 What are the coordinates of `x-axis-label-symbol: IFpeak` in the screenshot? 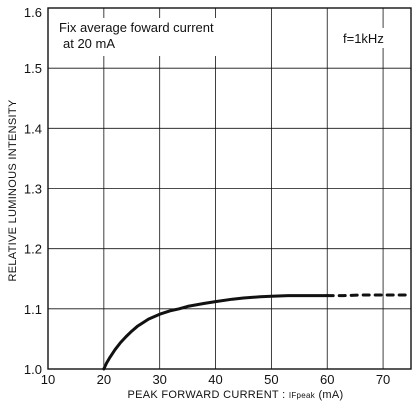 It's located at (302, 395).